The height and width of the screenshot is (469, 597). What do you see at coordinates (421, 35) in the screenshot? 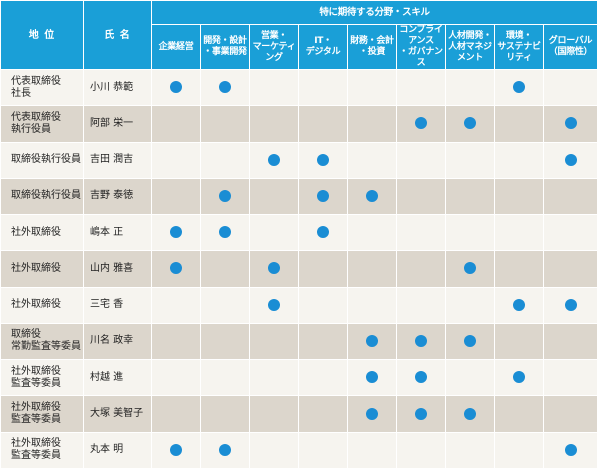
I see `skill-header-line: コンプライアンス` at bounding box center [421, 35].